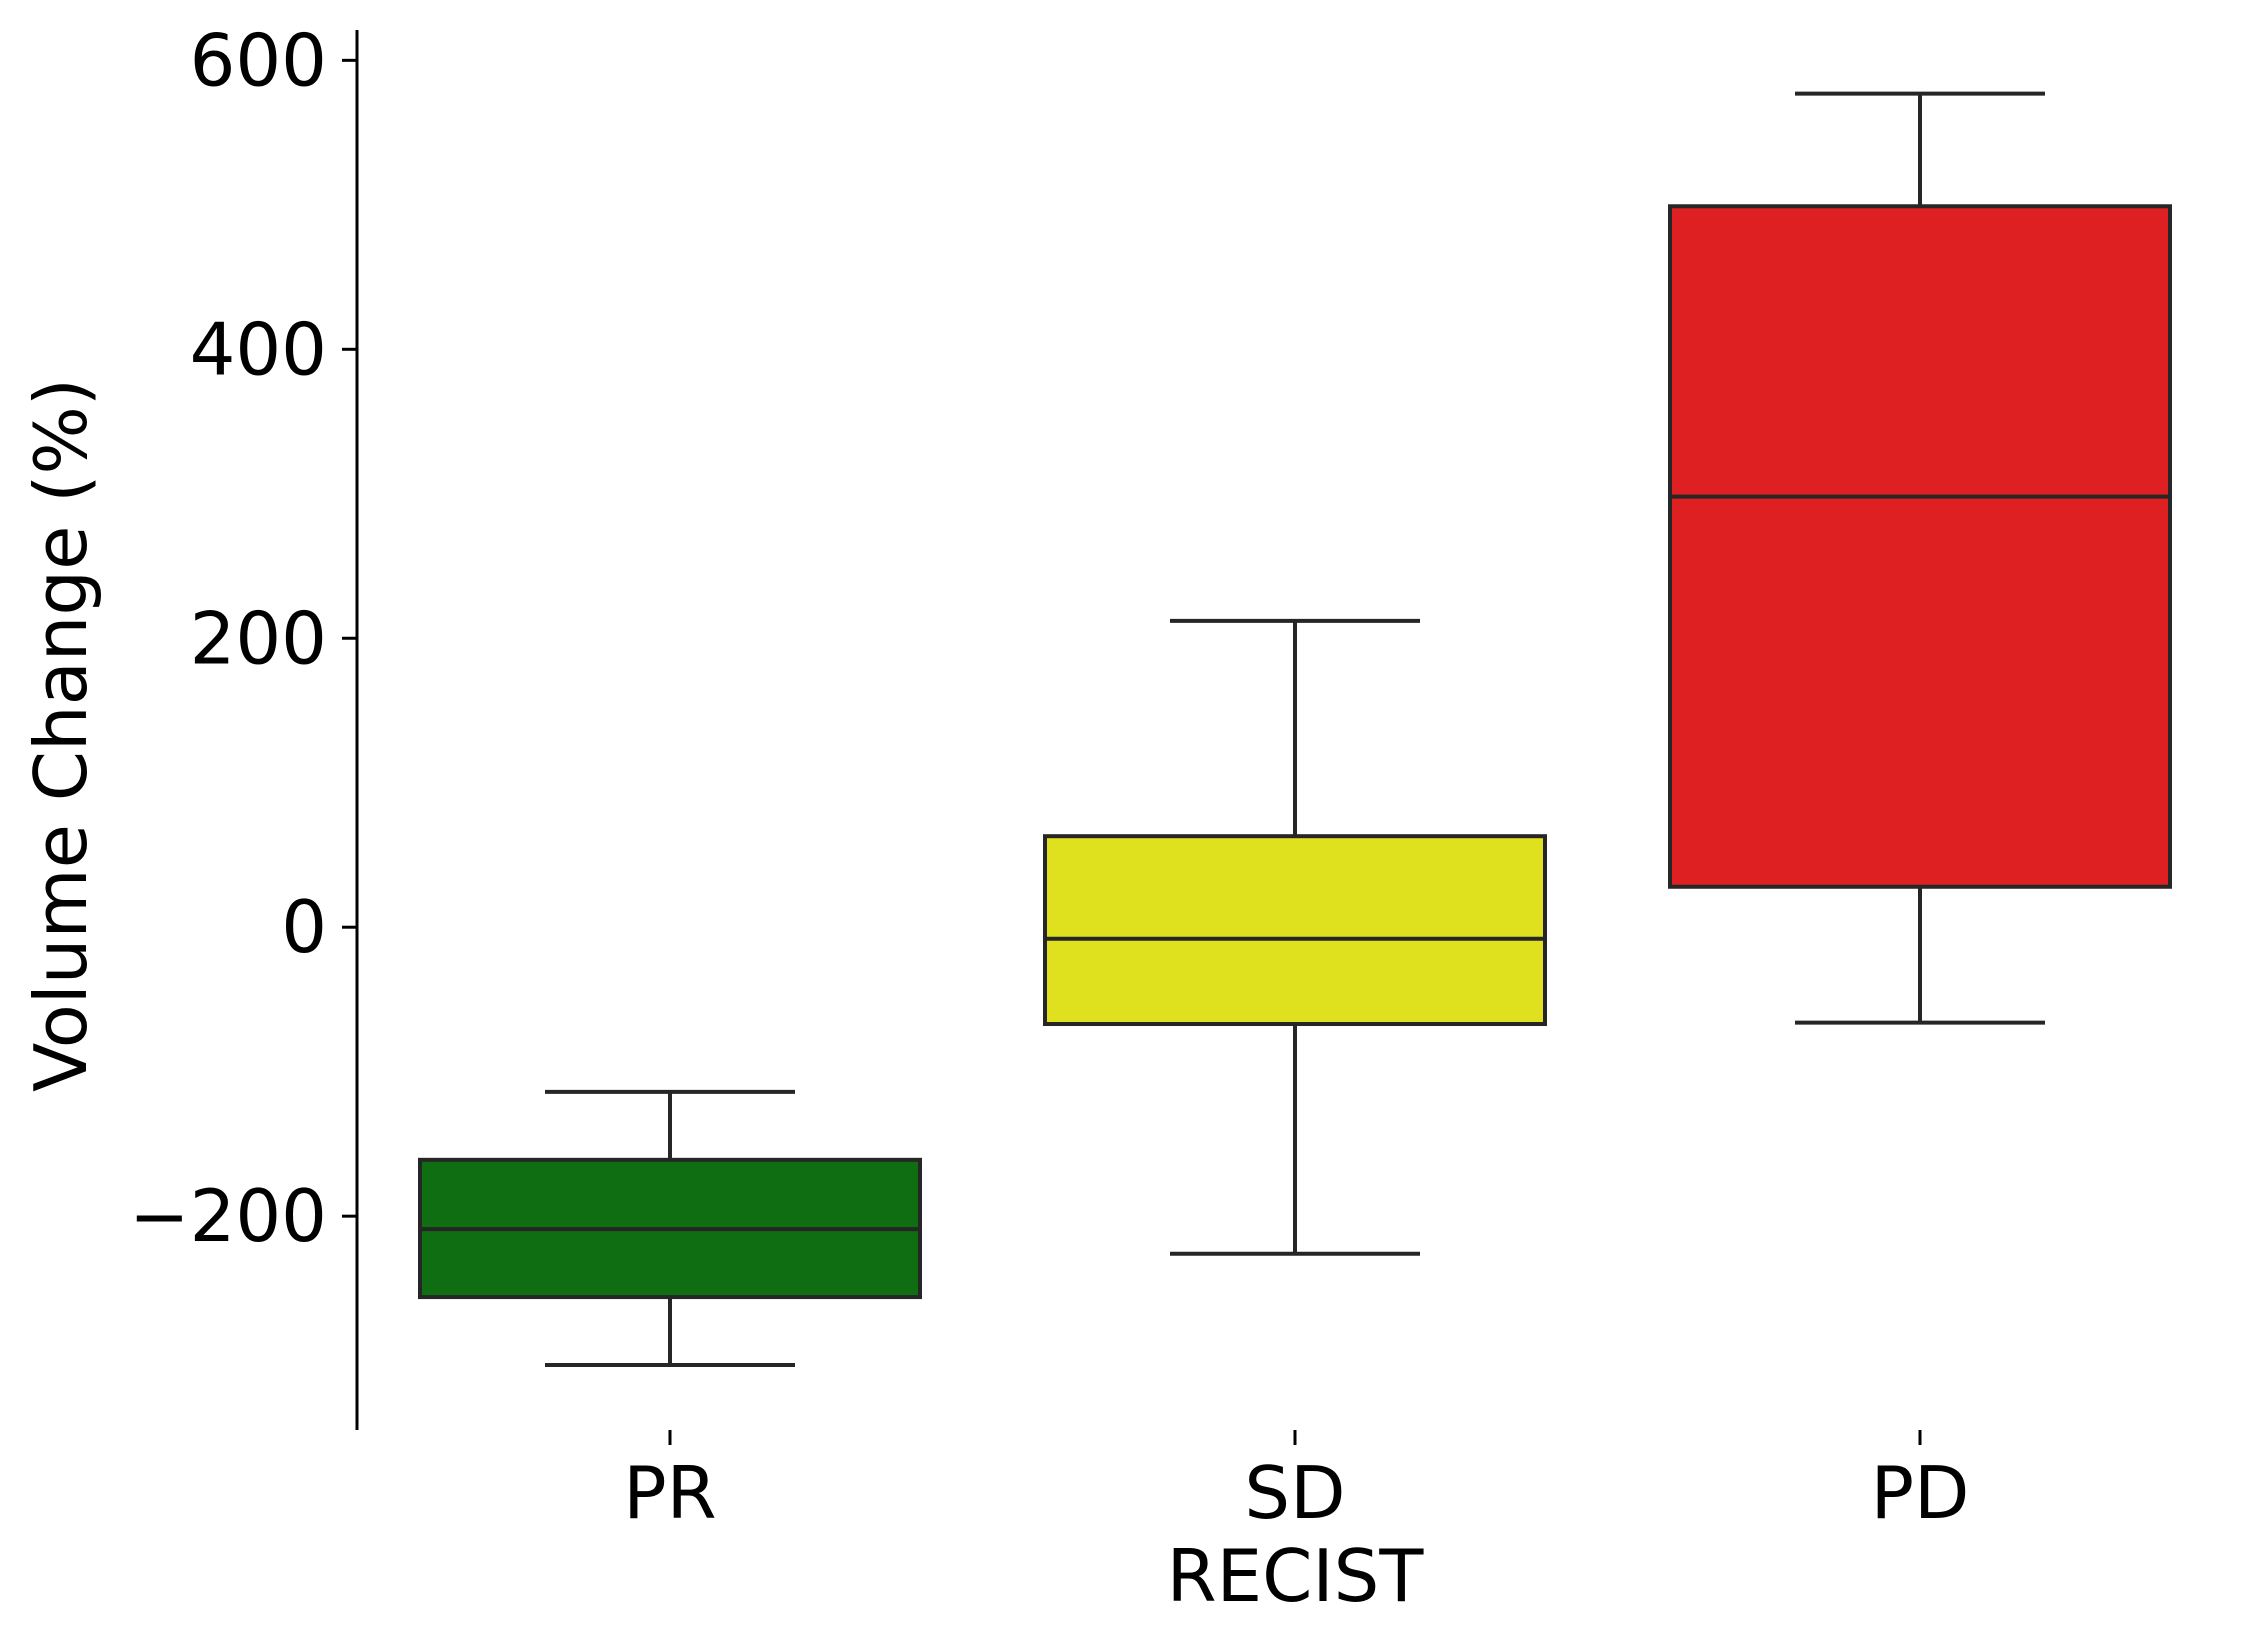  I want to click on x-tick-label: PD, so click(1920, 1493).